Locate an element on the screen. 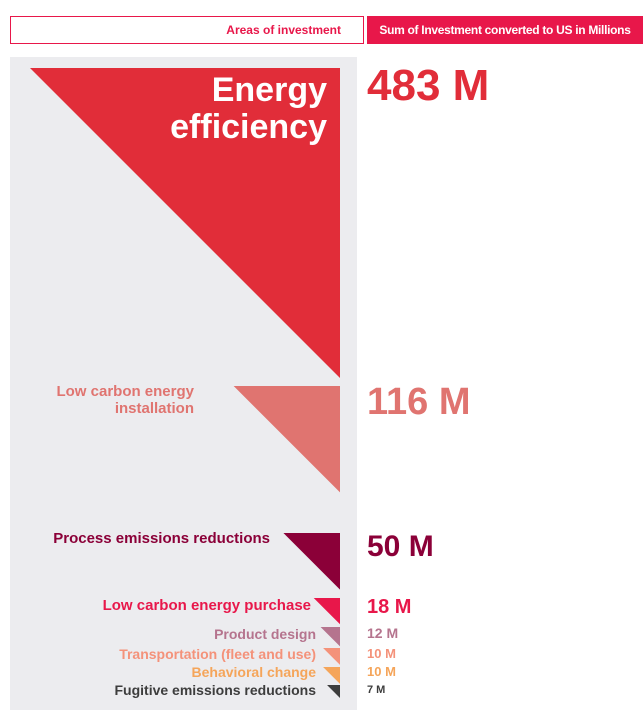 This screenshot has width=643, height=710. category-label: Process emissions reductions is located at coordinates (161, 538).